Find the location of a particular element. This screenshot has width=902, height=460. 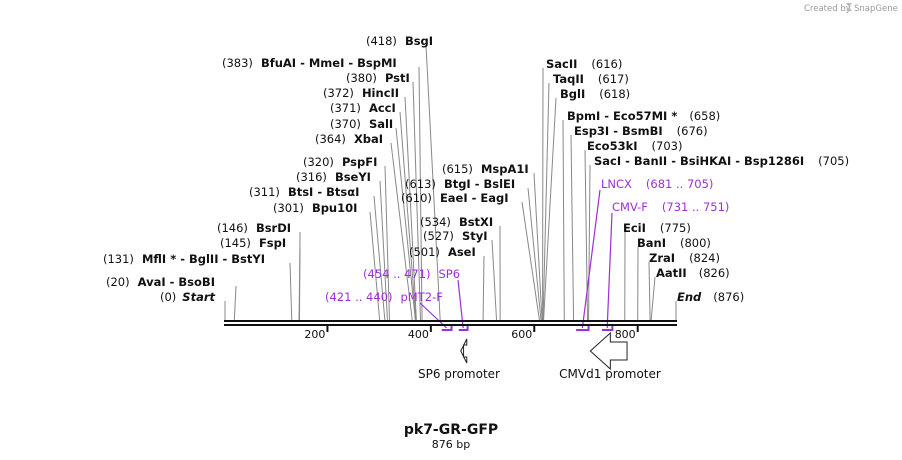

site-label: (534) BstXI is located at coordinates (456, 222).